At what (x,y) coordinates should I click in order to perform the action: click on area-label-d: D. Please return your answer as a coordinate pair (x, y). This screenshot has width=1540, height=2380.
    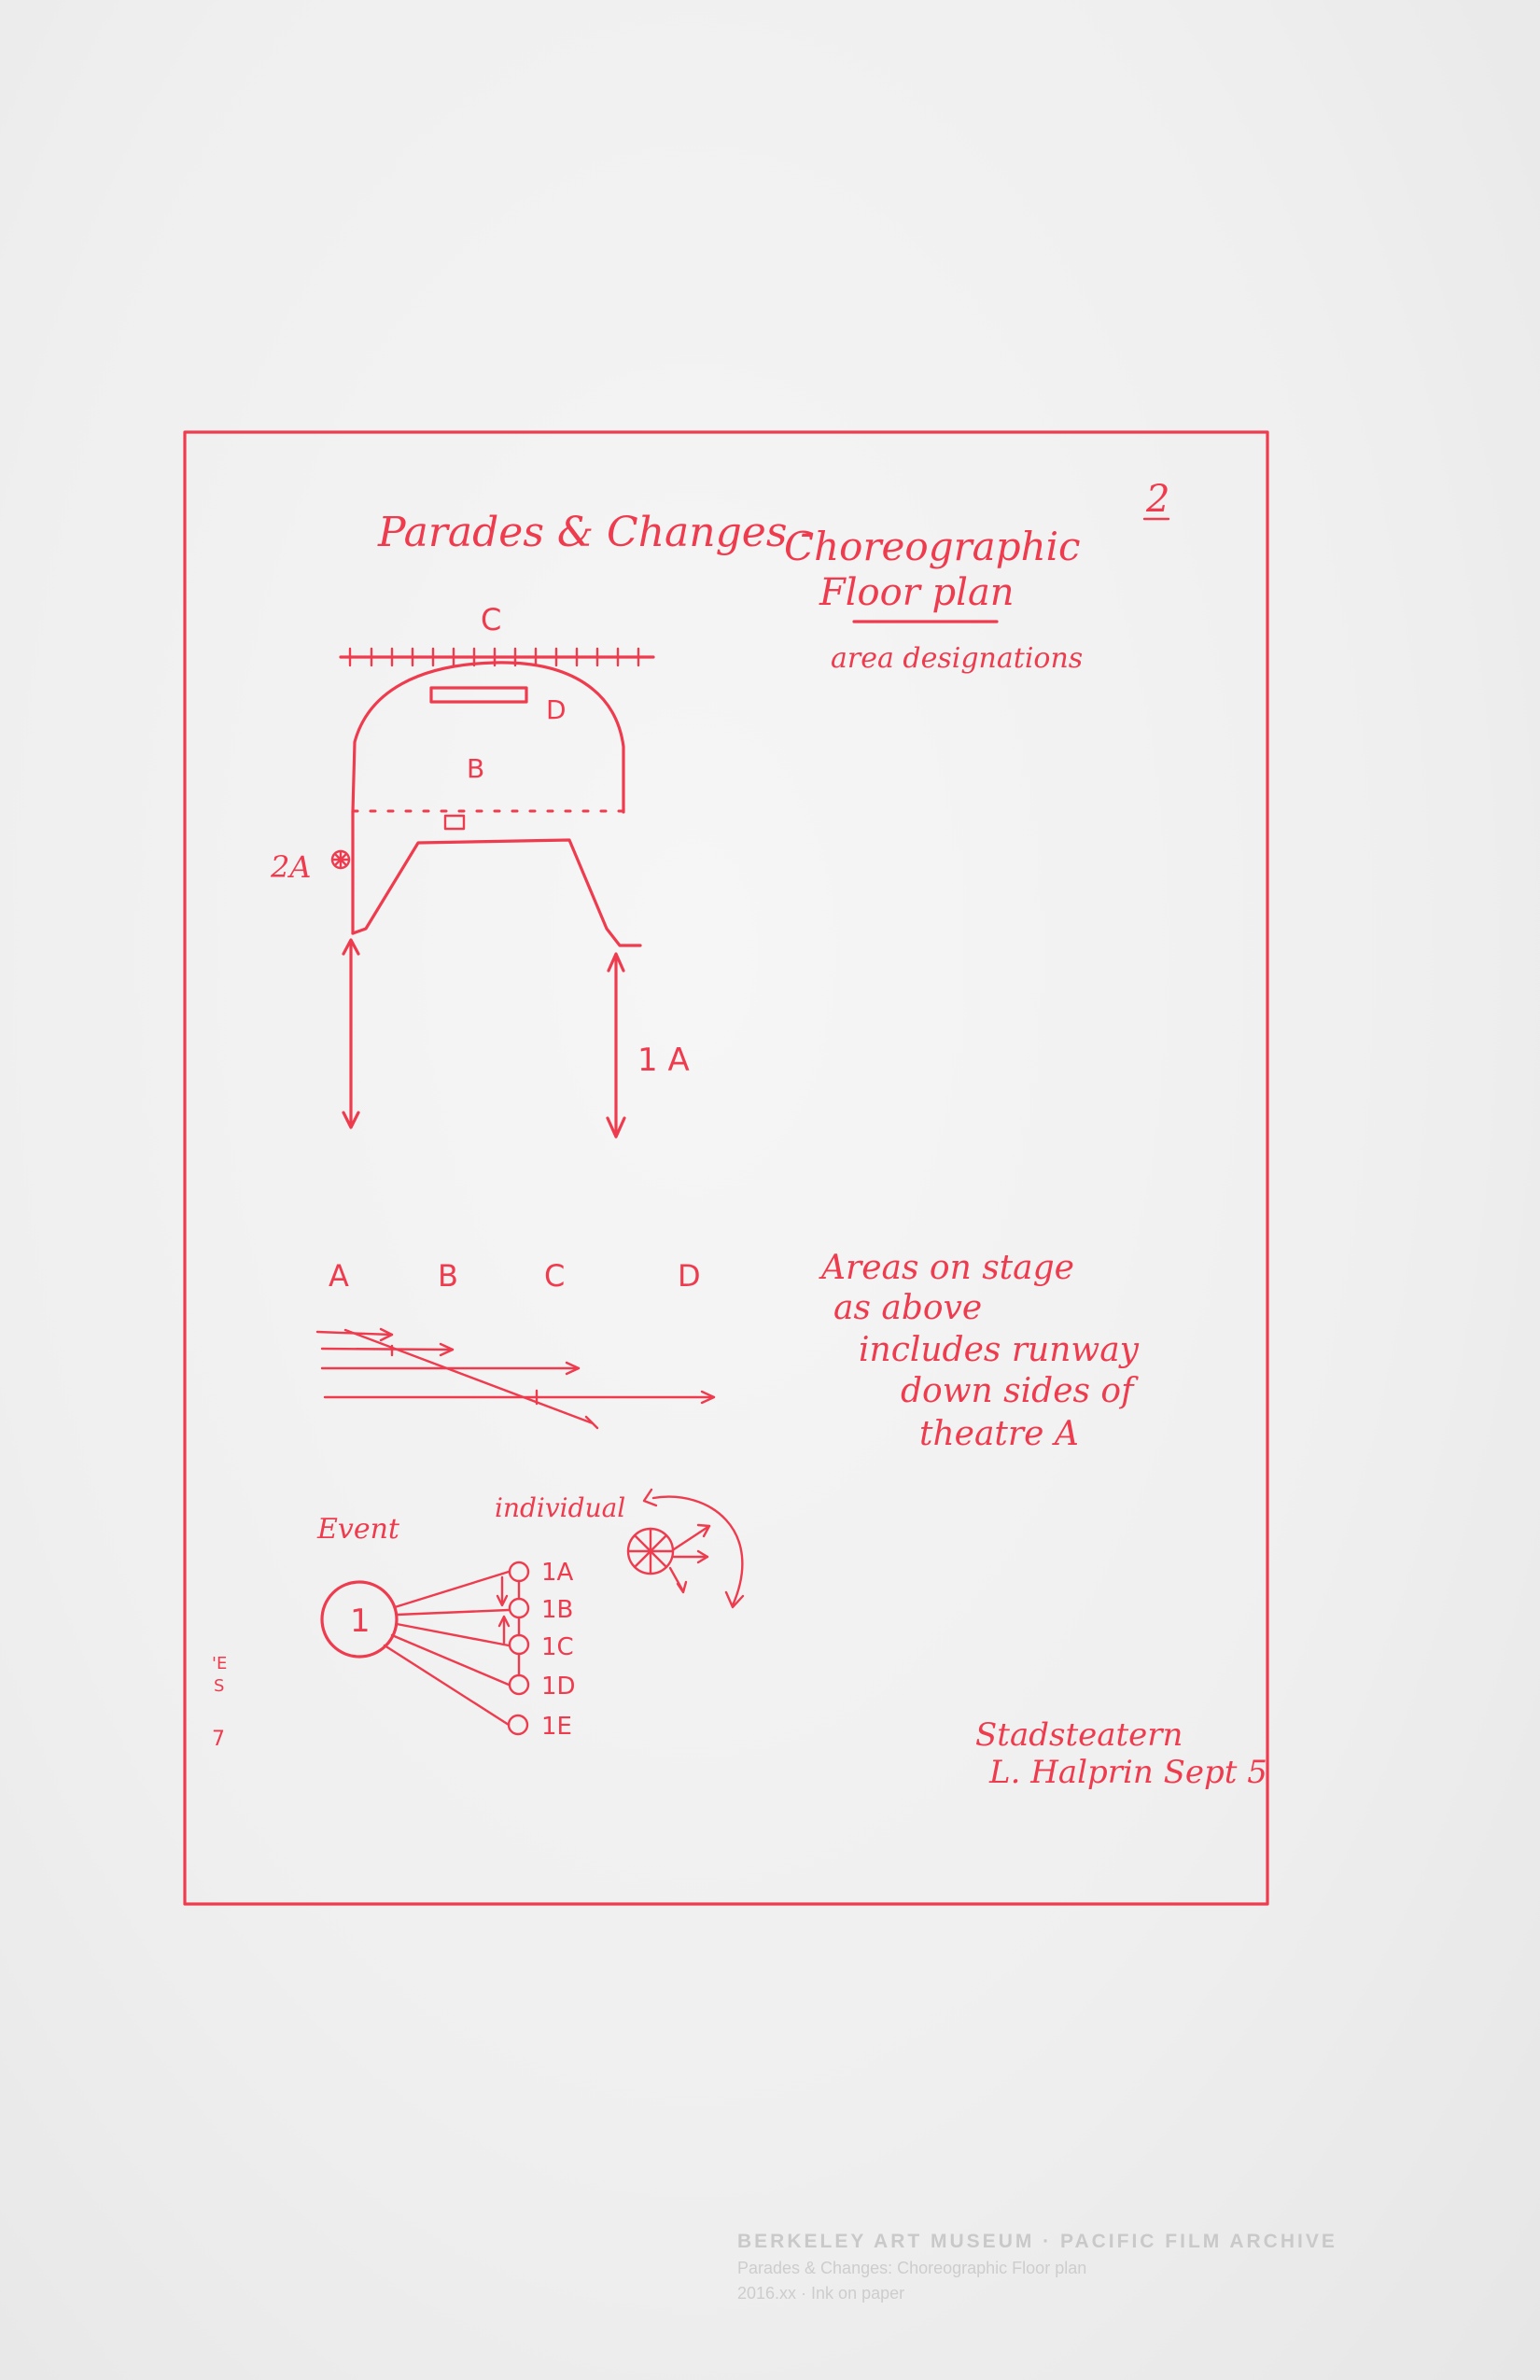
    Looking at the image, I should click on (689, 1276).